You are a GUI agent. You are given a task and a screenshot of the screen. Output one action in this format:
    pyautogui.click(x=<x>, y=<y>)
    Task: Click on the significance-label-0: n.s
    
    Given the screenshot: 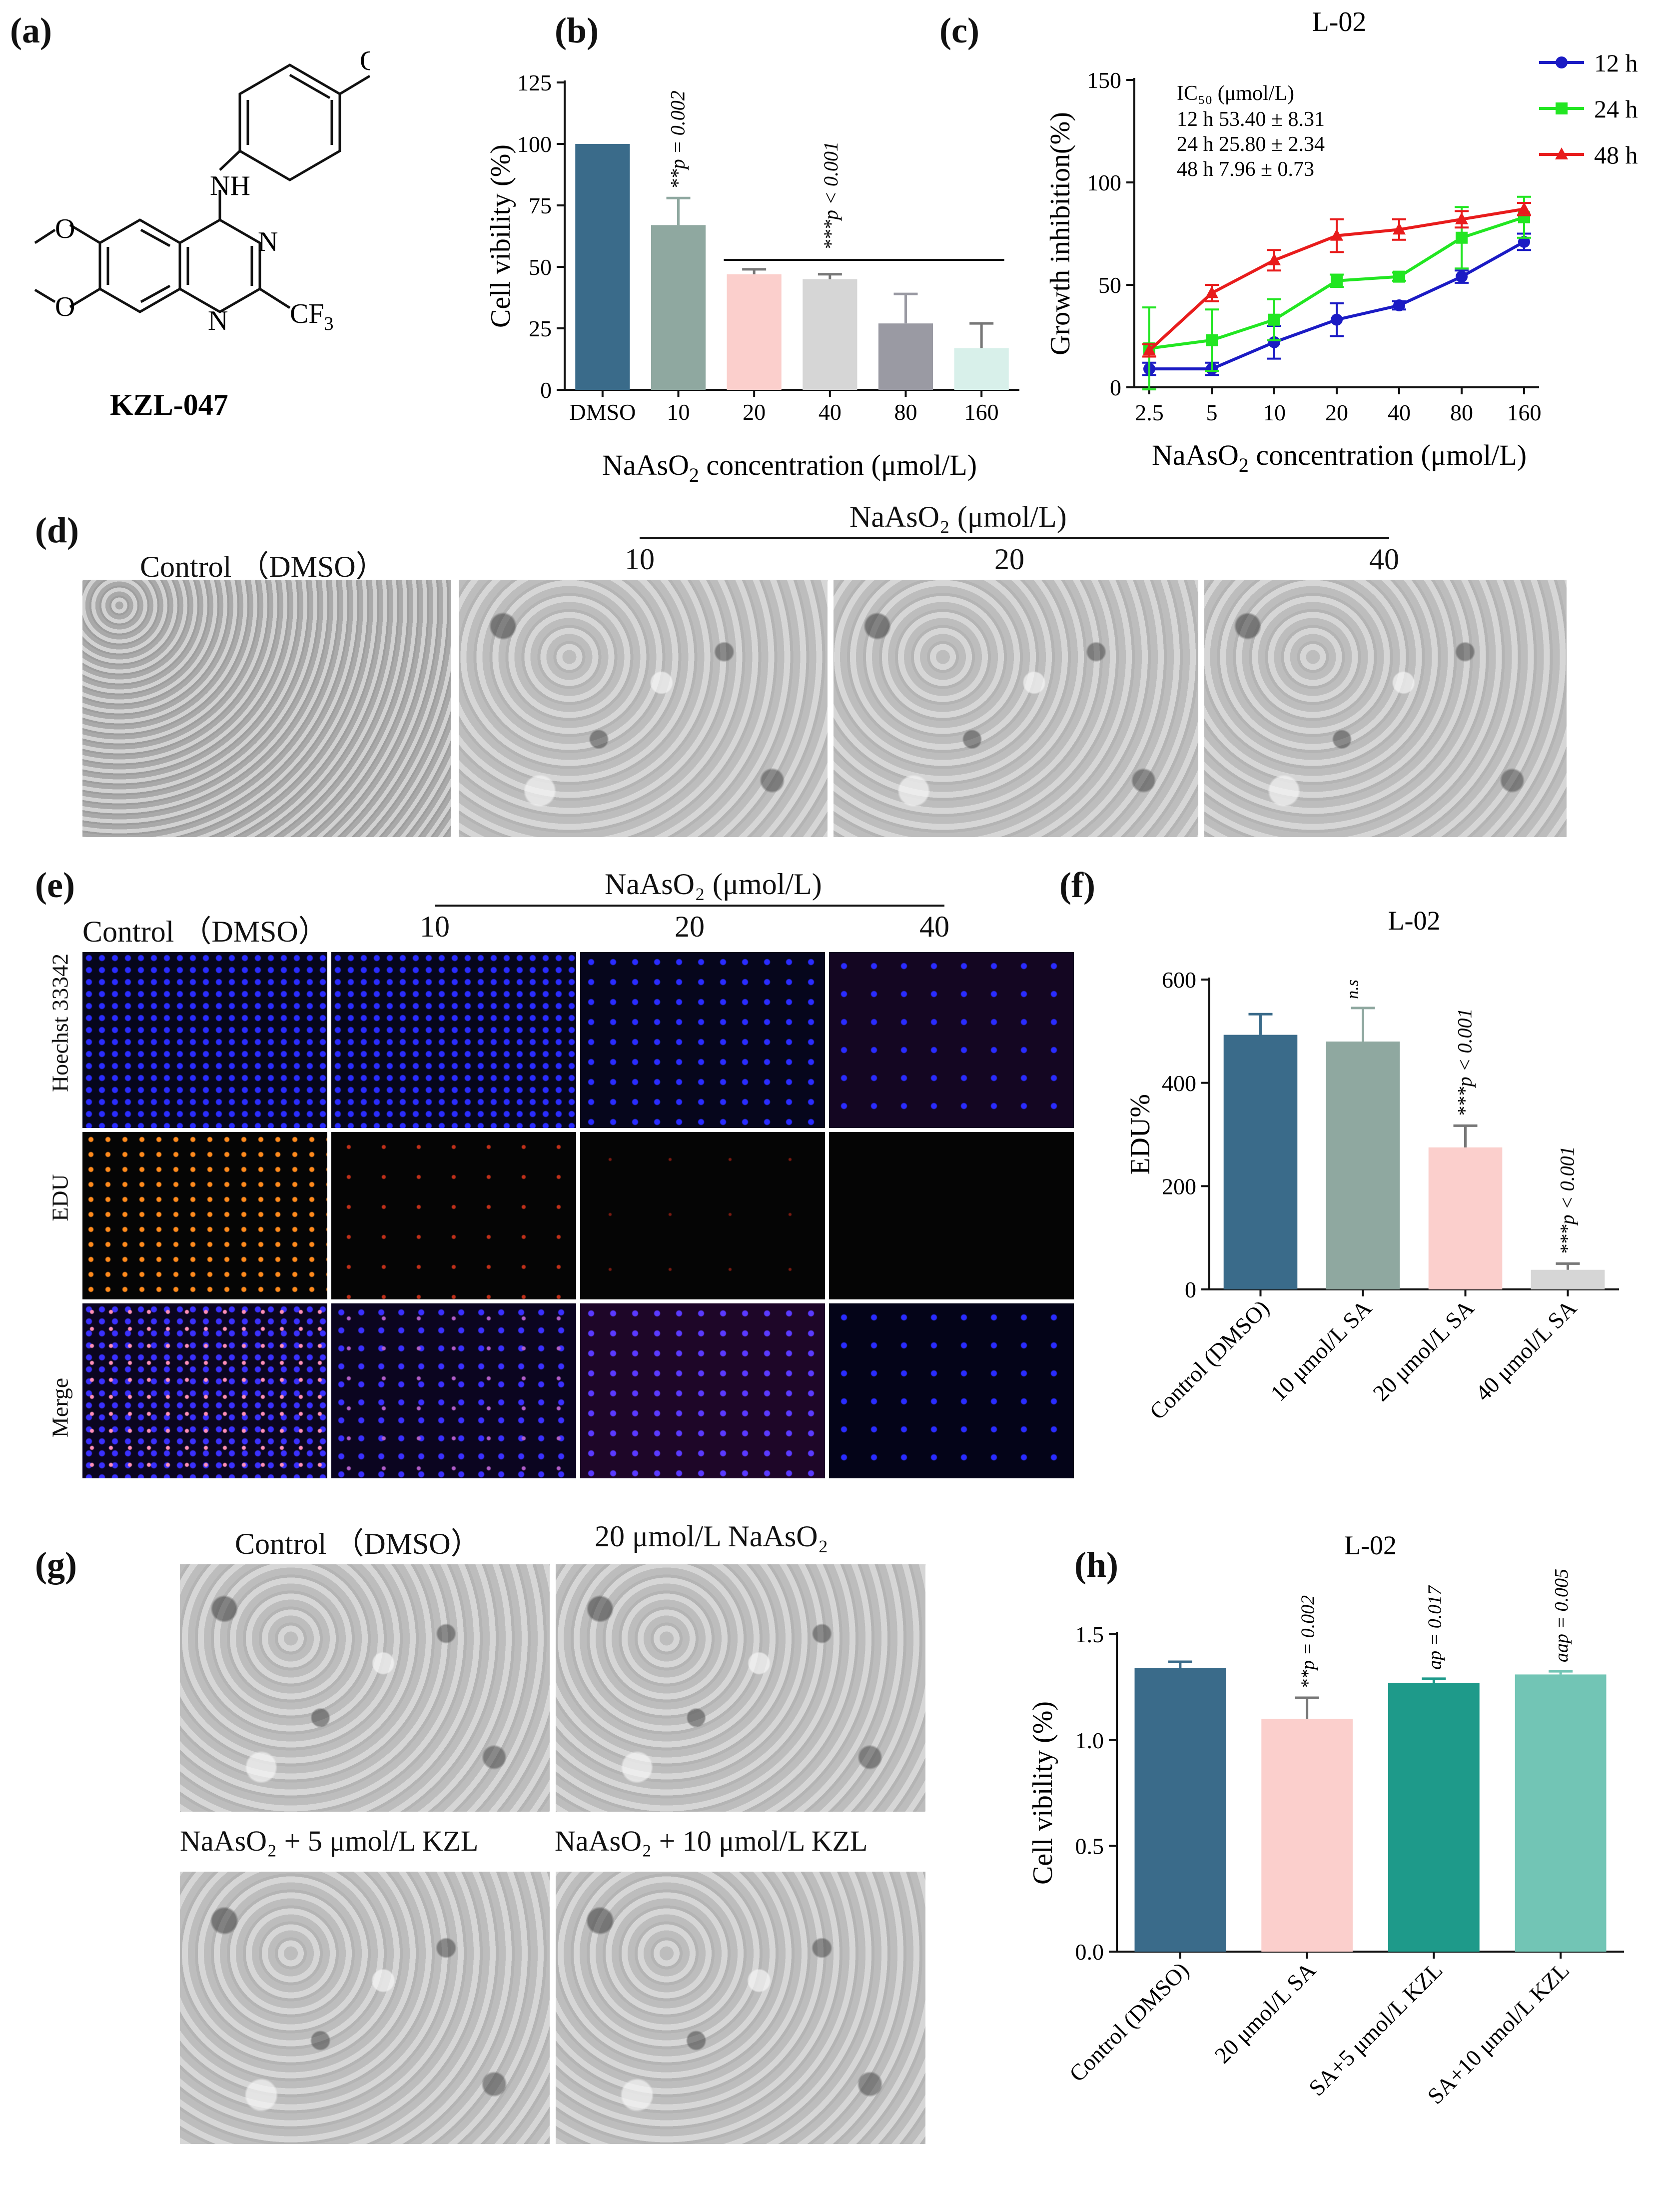 What is the action you would take?
    pyautogui.click(x=1353, y=990)
    